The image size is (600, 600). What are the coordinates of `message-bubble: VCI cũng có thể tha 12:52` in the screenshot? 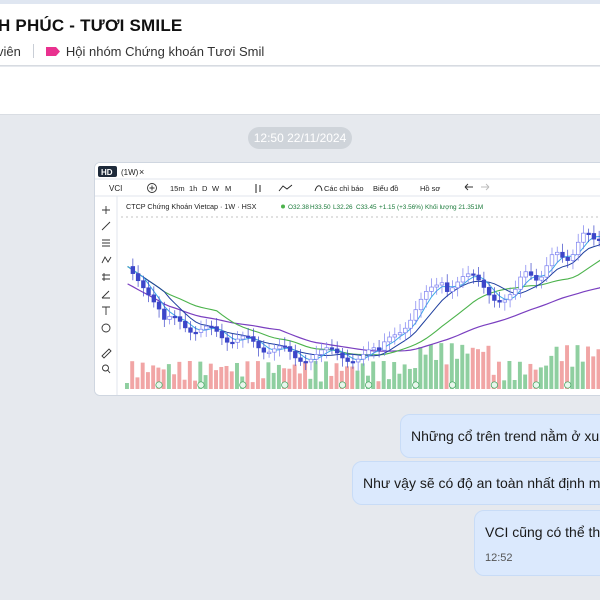 It's located at (537, 543).